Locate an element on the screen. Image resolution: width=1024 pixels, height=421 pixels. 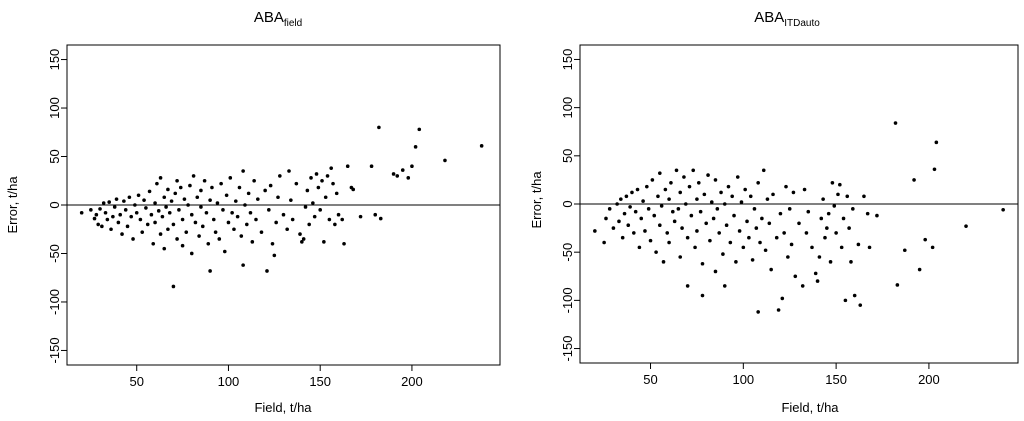
x-axis-label: Field, t/ha is located at coordinates (283, 407).